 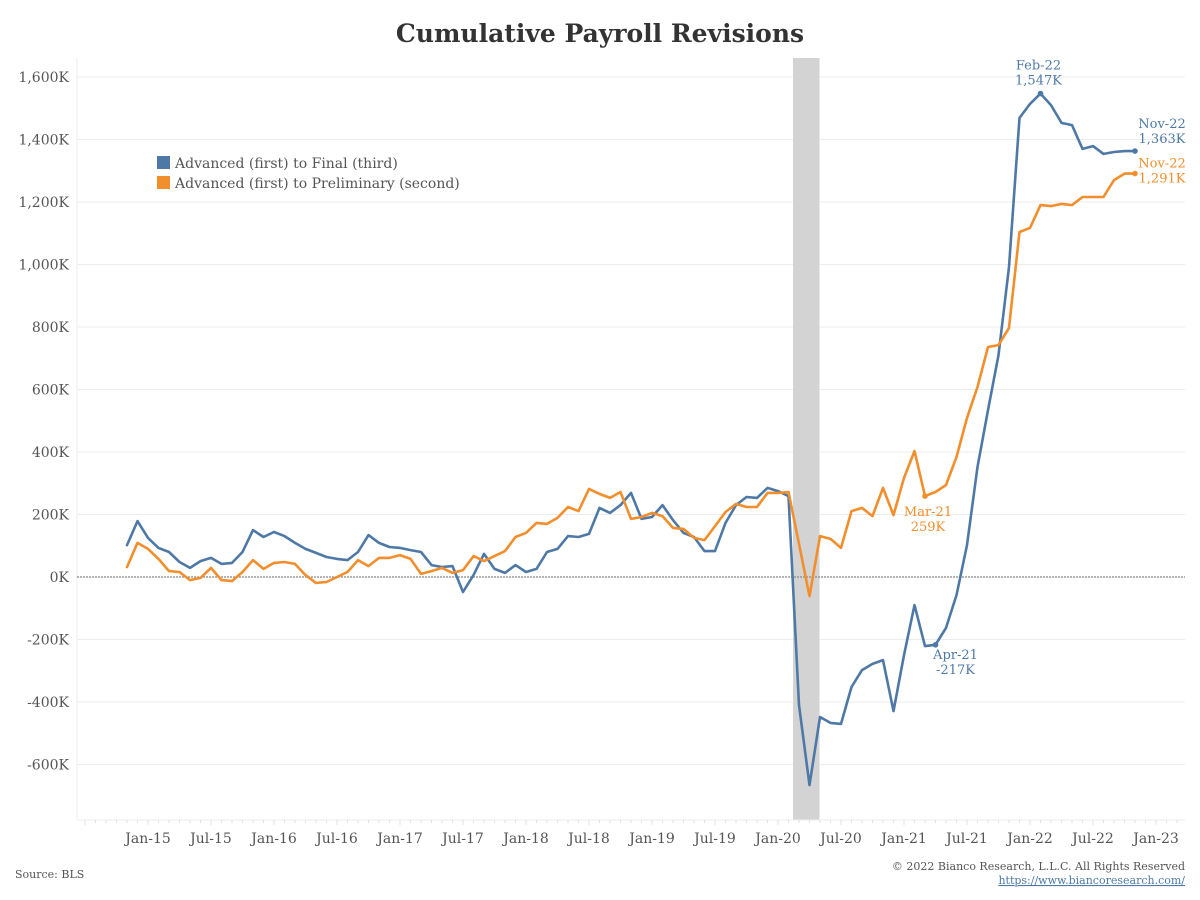 What do you see at coordinates (51, 453) in the screenshot?
I see `y-tick-label: 400K` at bounding box center [51, 453].